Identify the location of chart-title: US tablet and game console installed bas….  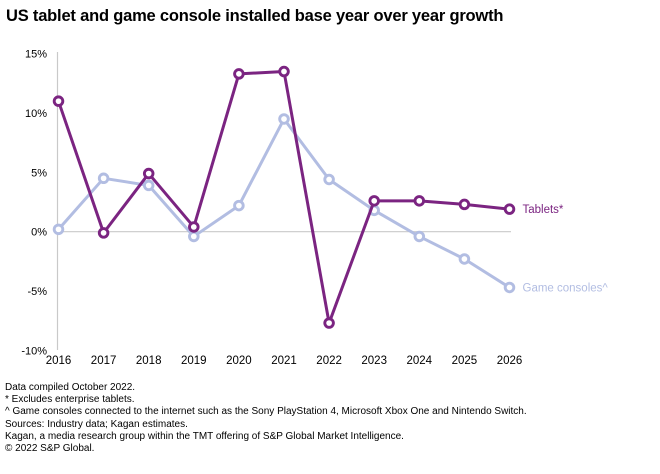
(255, 16).